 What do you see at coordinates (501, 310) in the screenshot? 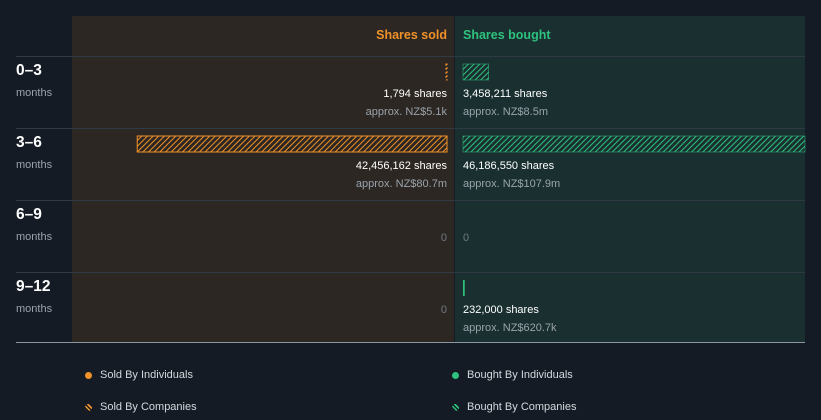
I see `bought-shares-label: 232,000 shares` at bounding box center [501, 310].